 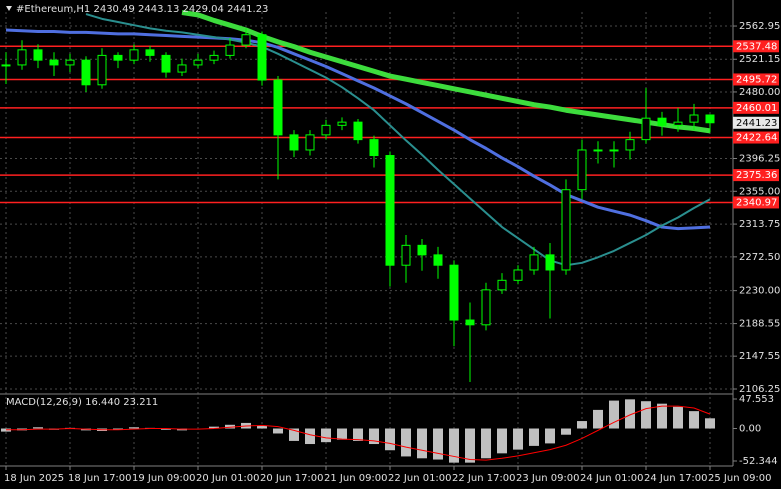 I want to click on x-tick-label: 23 Jun 09:00, so click(x=548, y=478).